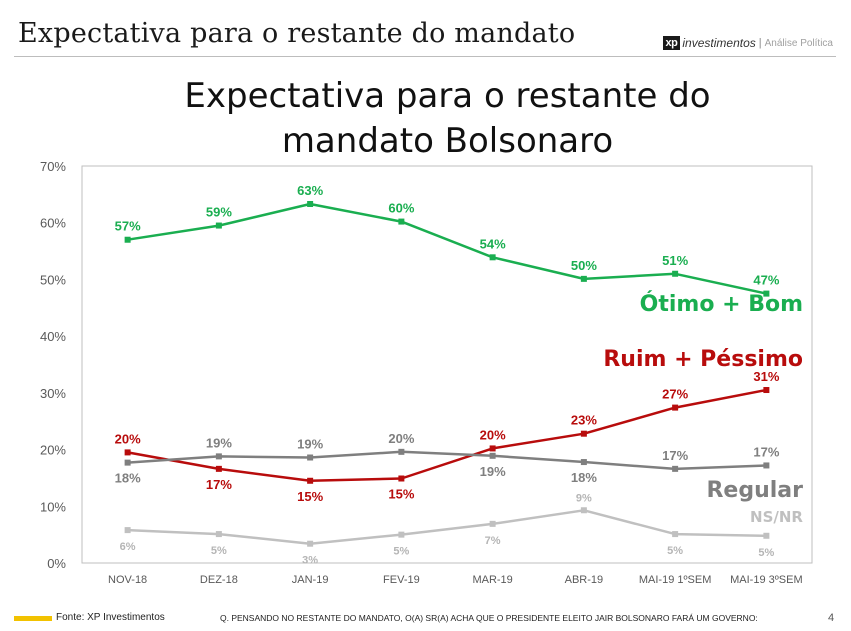 Image resolution: width=851 pixels, height=631 pixels. What do you see at coordinates (671, 43) in the screenshot?
I see `logo-brand: xp` at bounding box center [671, 43].